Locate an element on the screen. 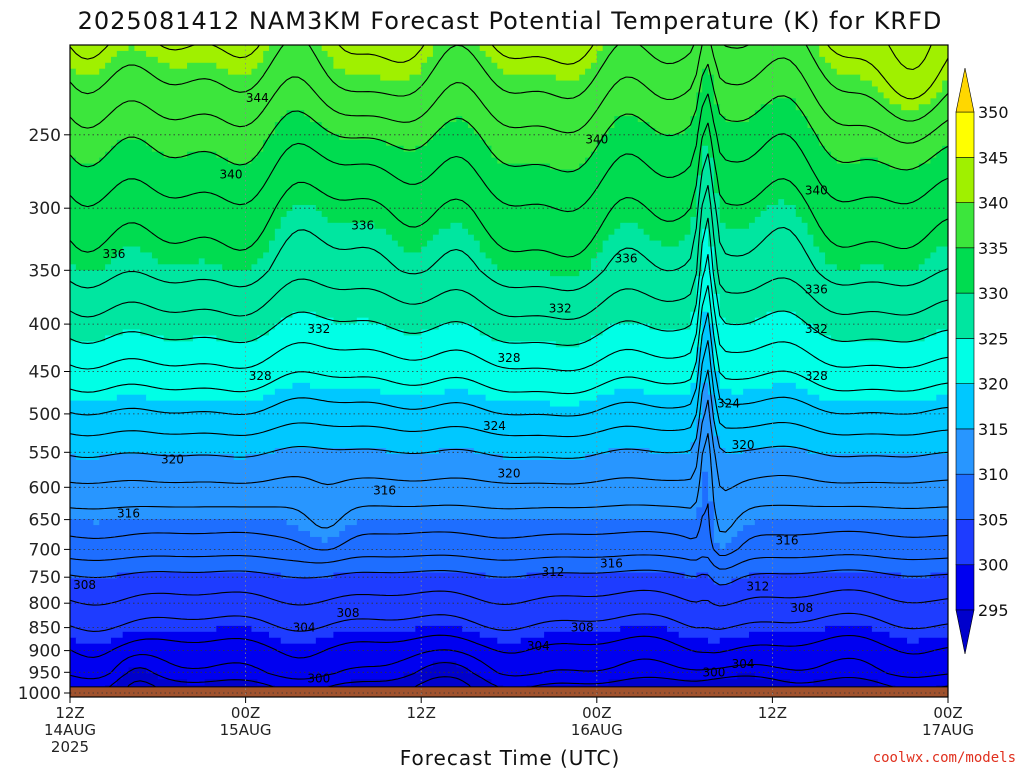 This screenshot has width=1024, height=768. contour-label: 304 is located at coordinates (538, 646).